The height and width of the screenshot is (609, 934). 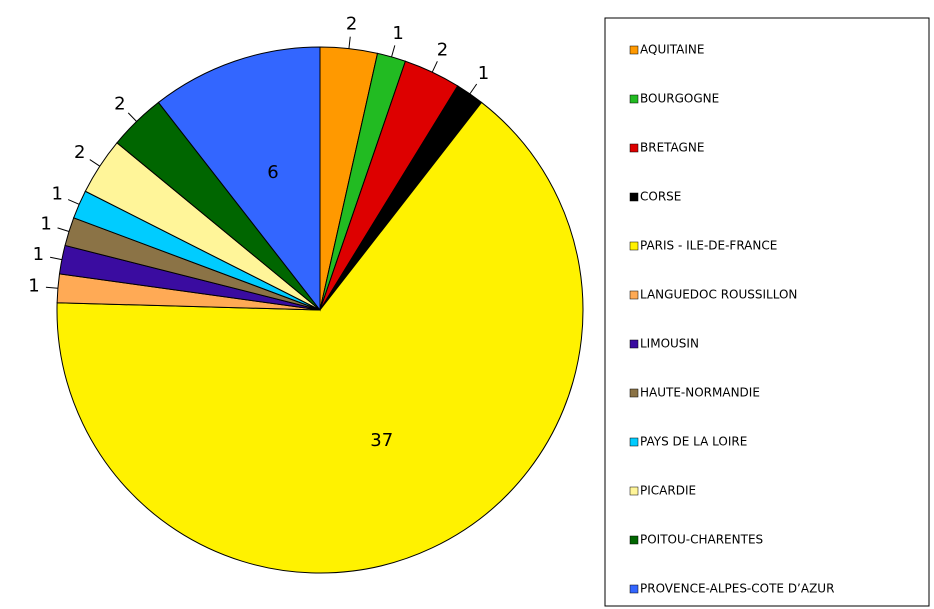 I want to click on legend-label: BRETAGNE, so click(x=672, y=148).